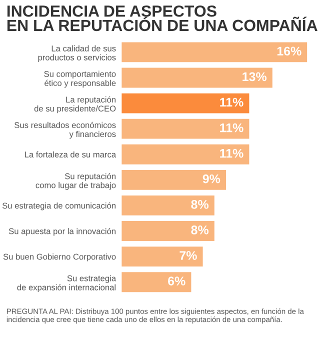 The image size is (320, 337). Describe the element at coordinates (177, 281) in the screenshot. I see `data-label: 6%` at that location.